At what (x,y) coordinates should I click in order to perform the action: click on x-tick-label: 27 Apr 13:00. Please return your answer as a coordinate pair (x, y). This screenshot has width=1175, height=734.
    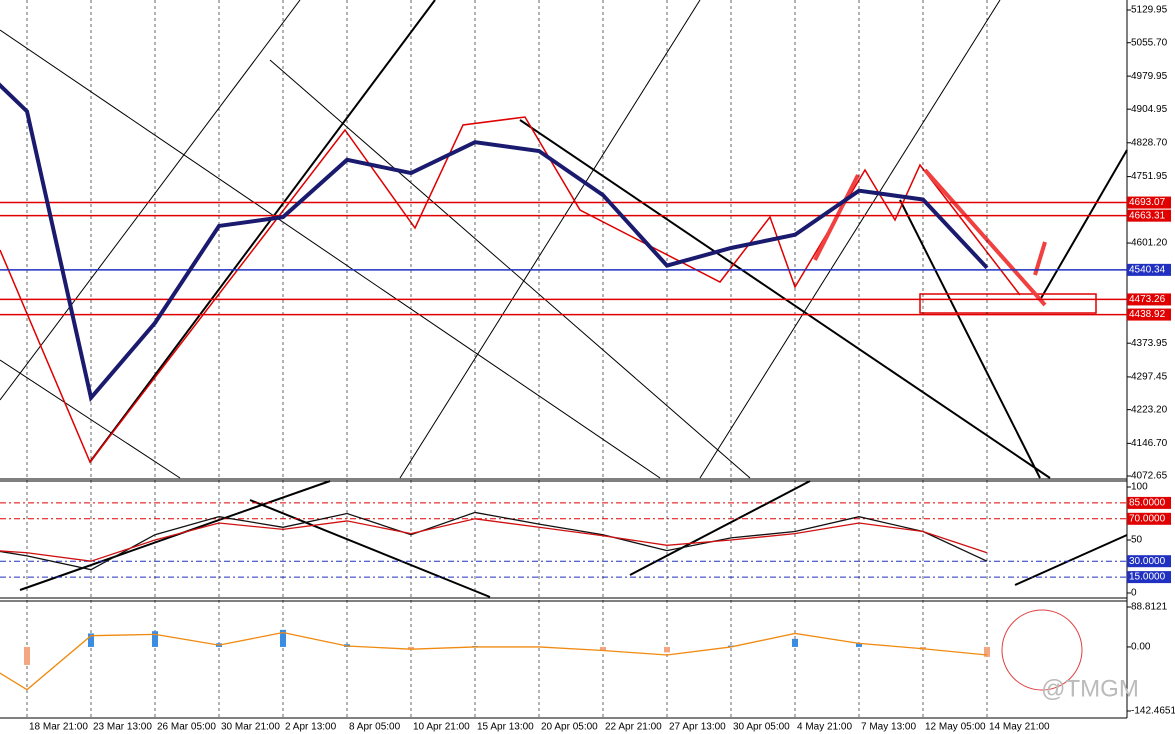
    Looking at the image, I should click on (697, 727).